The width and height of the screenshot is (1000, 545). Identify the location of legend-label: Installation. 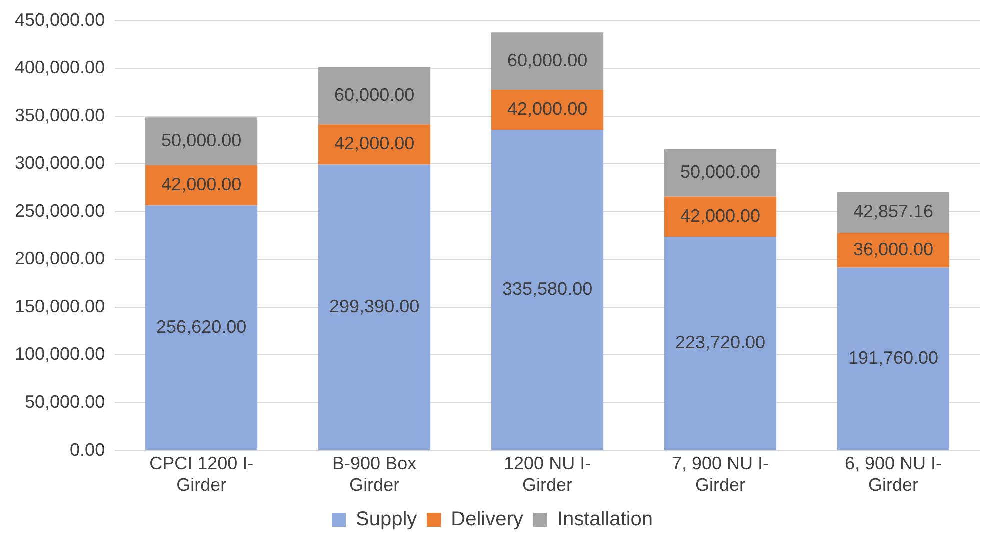
(605, 519).